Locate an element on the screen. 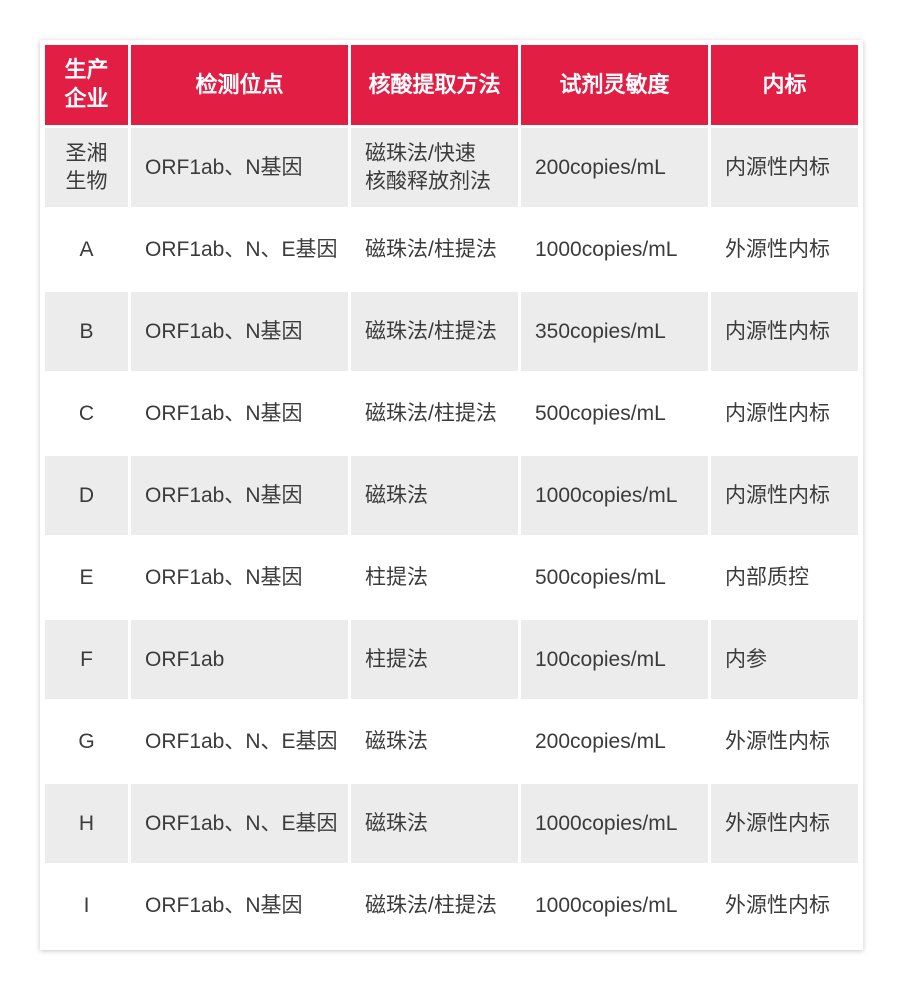 Image resolution: width=900 pixels, height=990 pixels. table-row: F ORF1ab 柱提法 100copies/mL 内参 is located at coordinates (451, 659).